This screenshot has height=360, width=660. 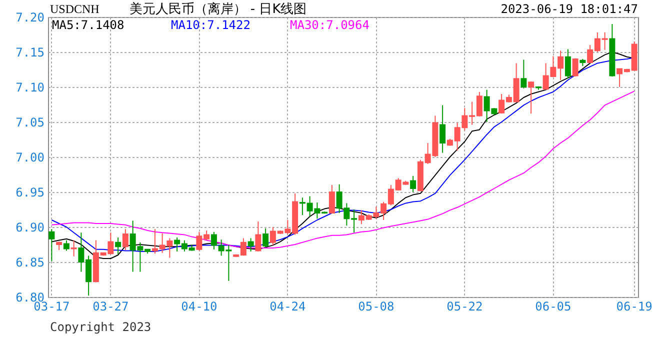 I want to click on y-tick-label: 7.05, so click(x=30, y=123).